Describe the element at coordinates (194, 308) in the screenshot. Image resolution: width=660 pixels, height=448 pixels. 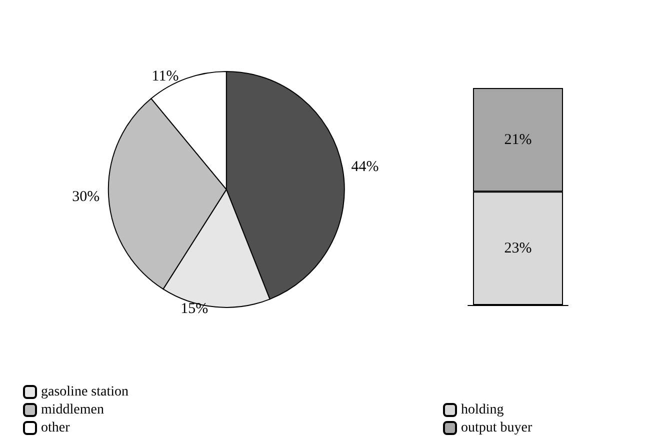
I see `data-label: 15%` at that location.